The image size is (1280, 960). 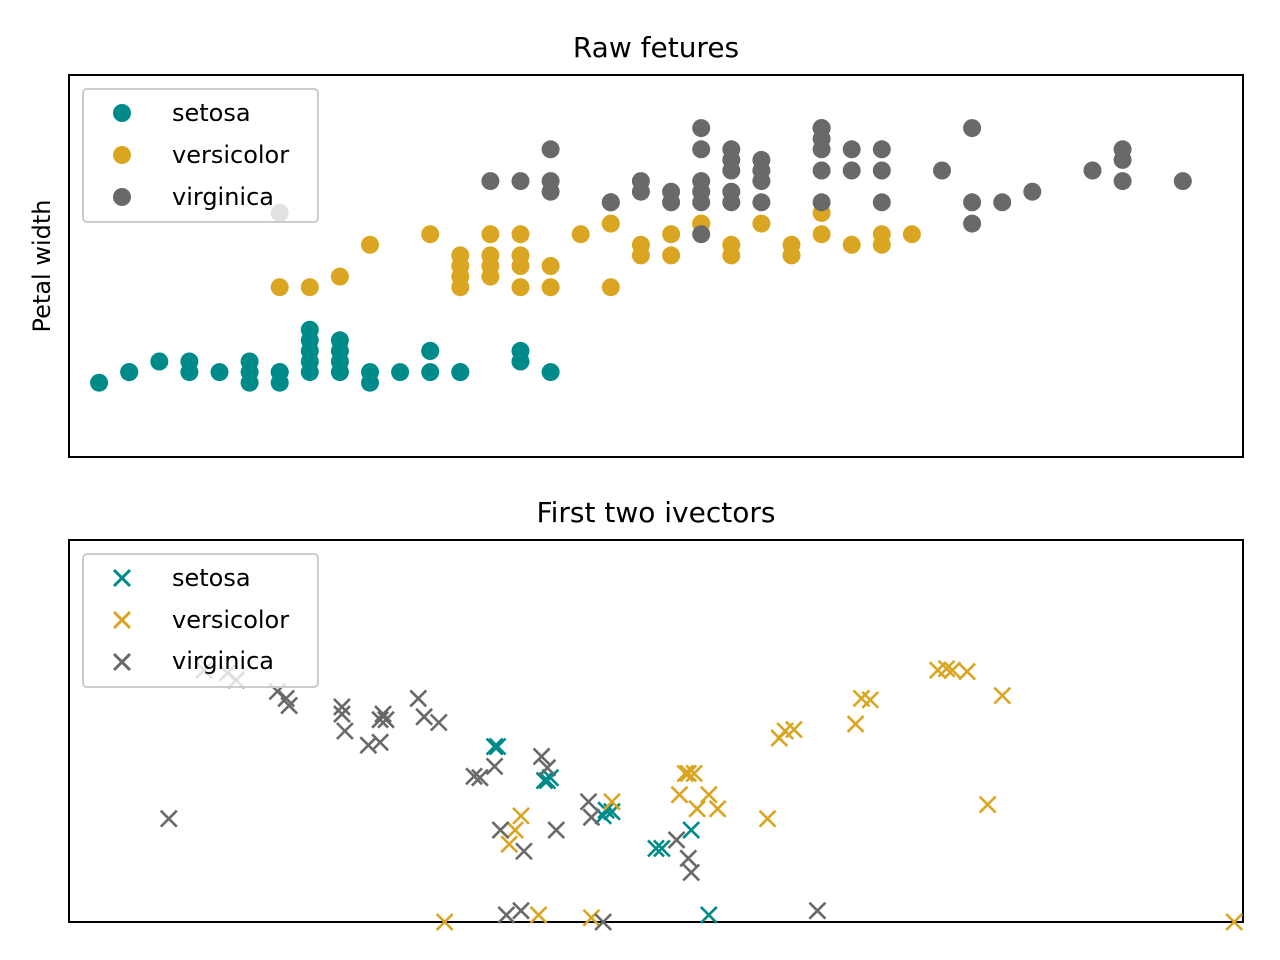 I want to click on legend-marker-virginica-bottom, so click(x=122, y=662).